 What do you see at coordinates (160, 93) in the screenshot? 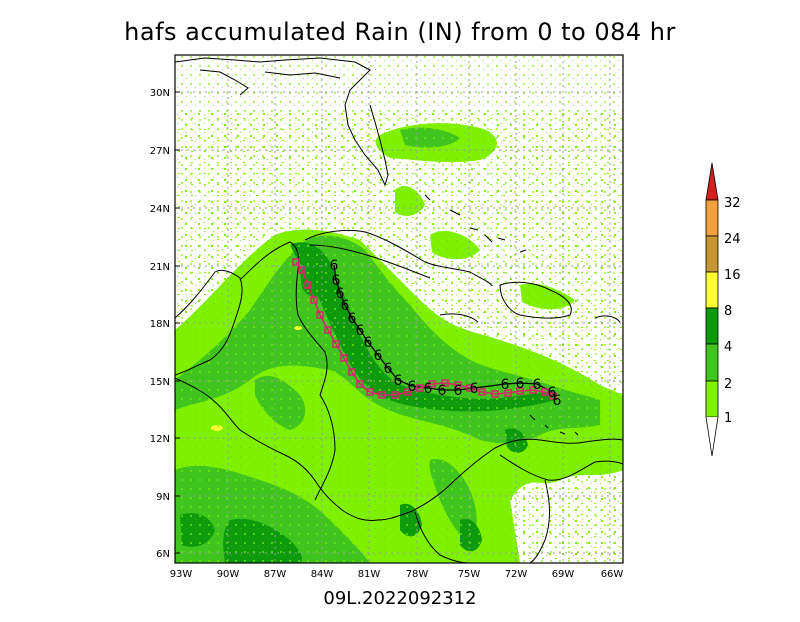
I see `lat-label: 30N` at bounding box center [160, 93].